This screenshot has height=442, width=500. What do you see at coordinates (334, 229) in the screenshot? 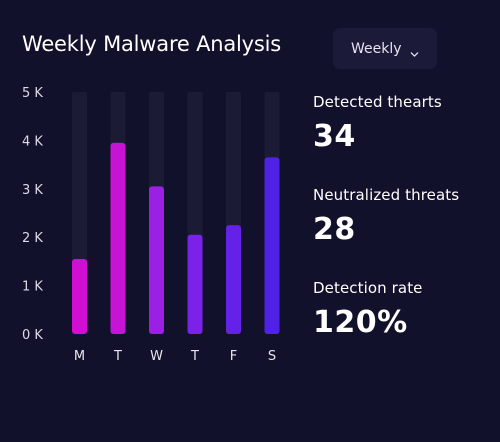
I see `stat-value: 28` at bounding box center [334, 229].